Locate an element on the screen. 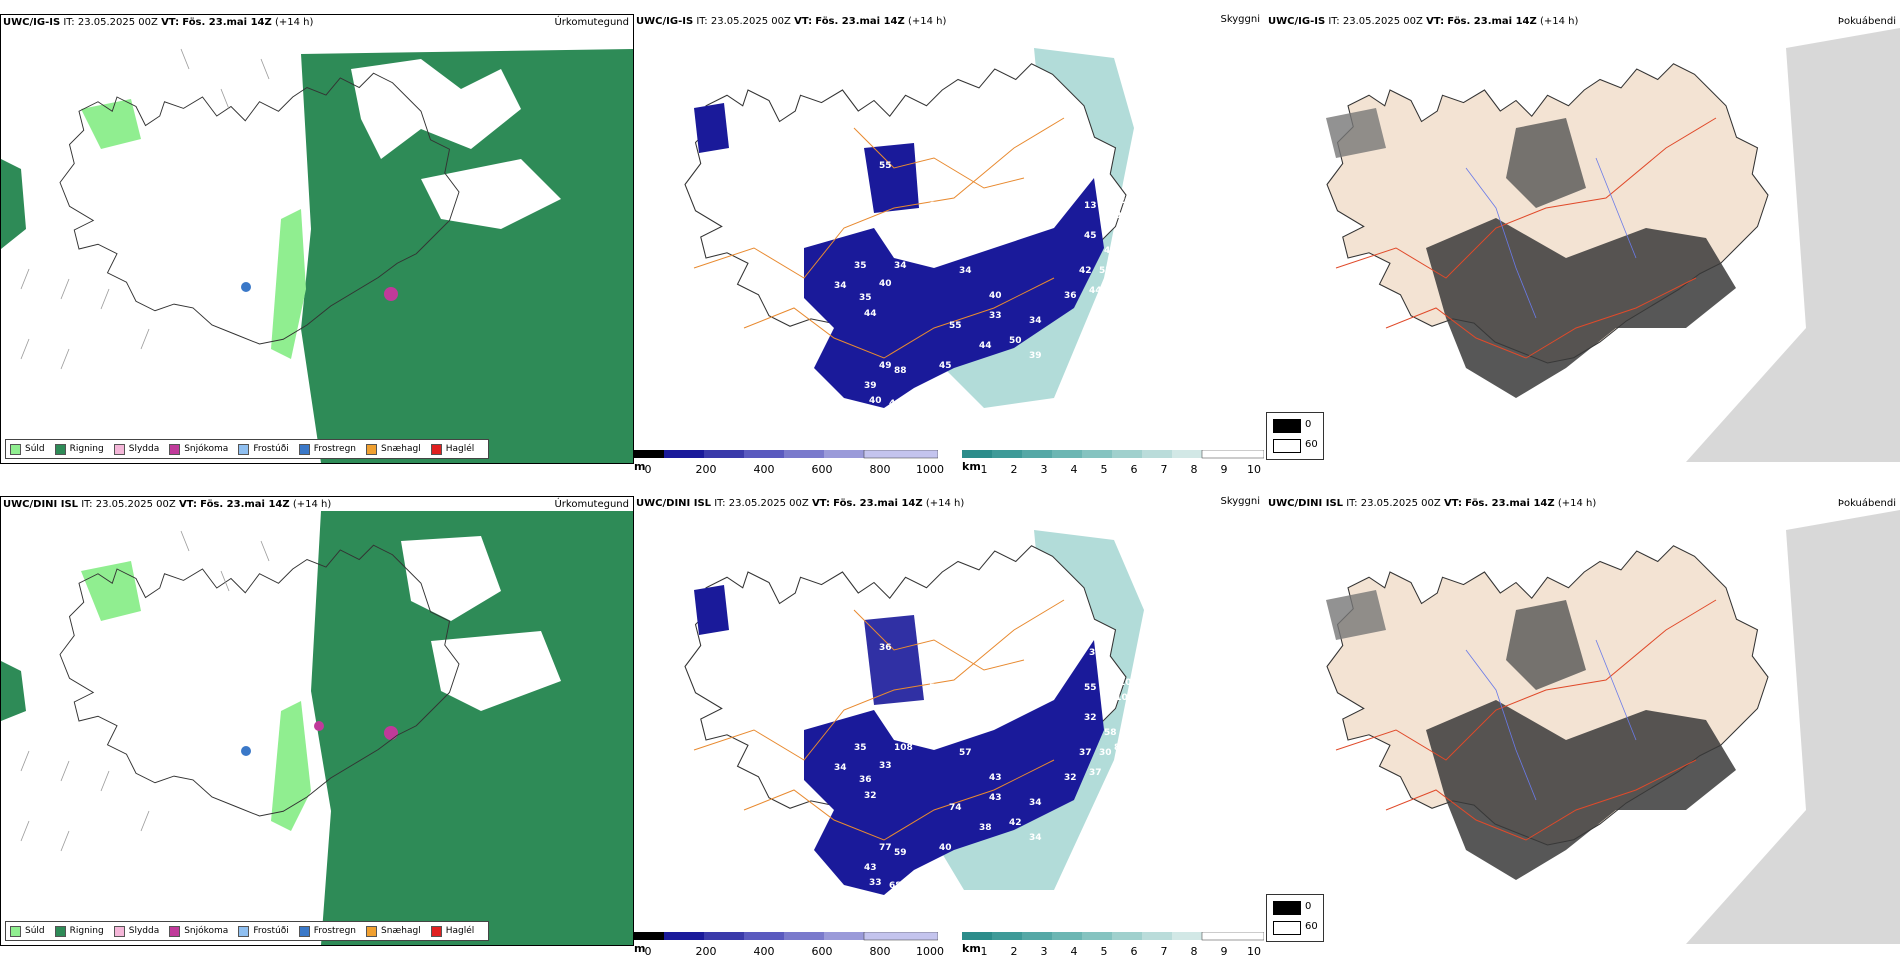 Image resolution: width=1900 pixels, height=958 pixels. precip-type-map is located at coordinates (317, 255).